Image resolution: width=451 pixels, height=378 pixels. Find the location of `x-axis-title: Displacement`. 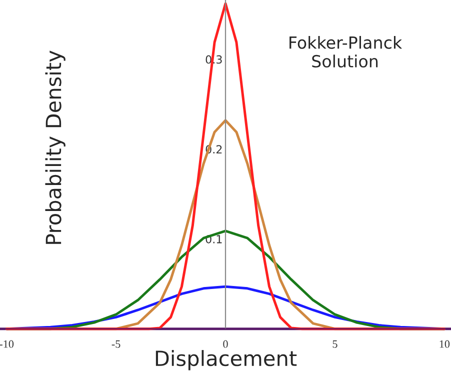

x-axis-title: Displacement is located at coordinates (226, 360).